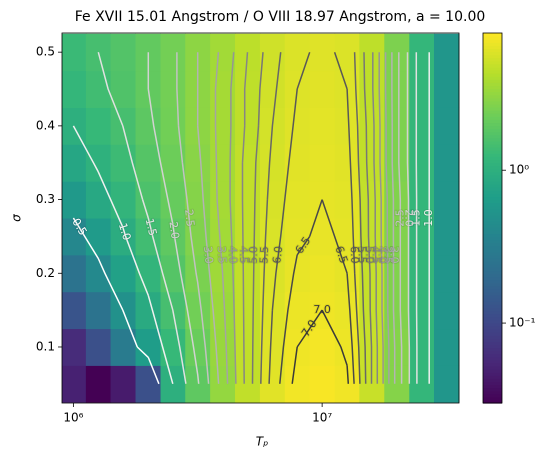  Describe the element at coordinates (45, 346) in the screenshot. I see `y-tick-label: 0.1` at that location.